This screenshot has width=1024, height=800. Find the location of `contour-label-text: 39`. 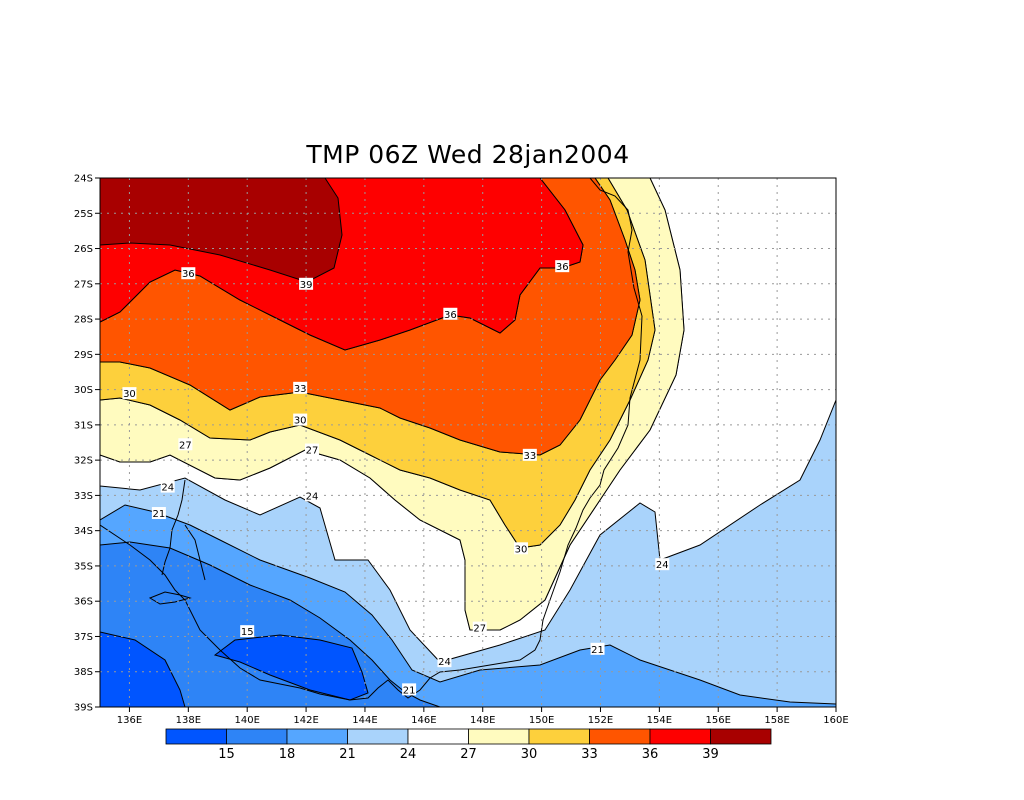

contour-label-text: 39 is located at coordinates (306, 285).